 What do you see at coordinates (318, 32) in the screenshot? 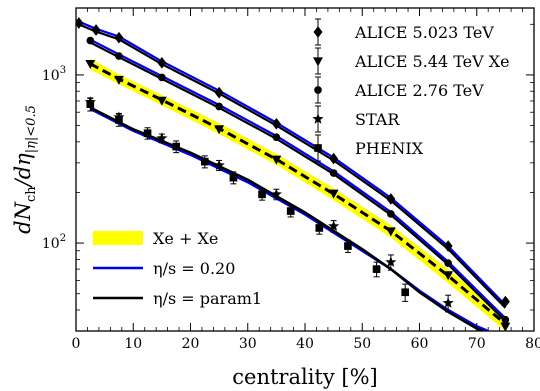
I see `legend-marker-diamond` at bounding box center [318, 32].